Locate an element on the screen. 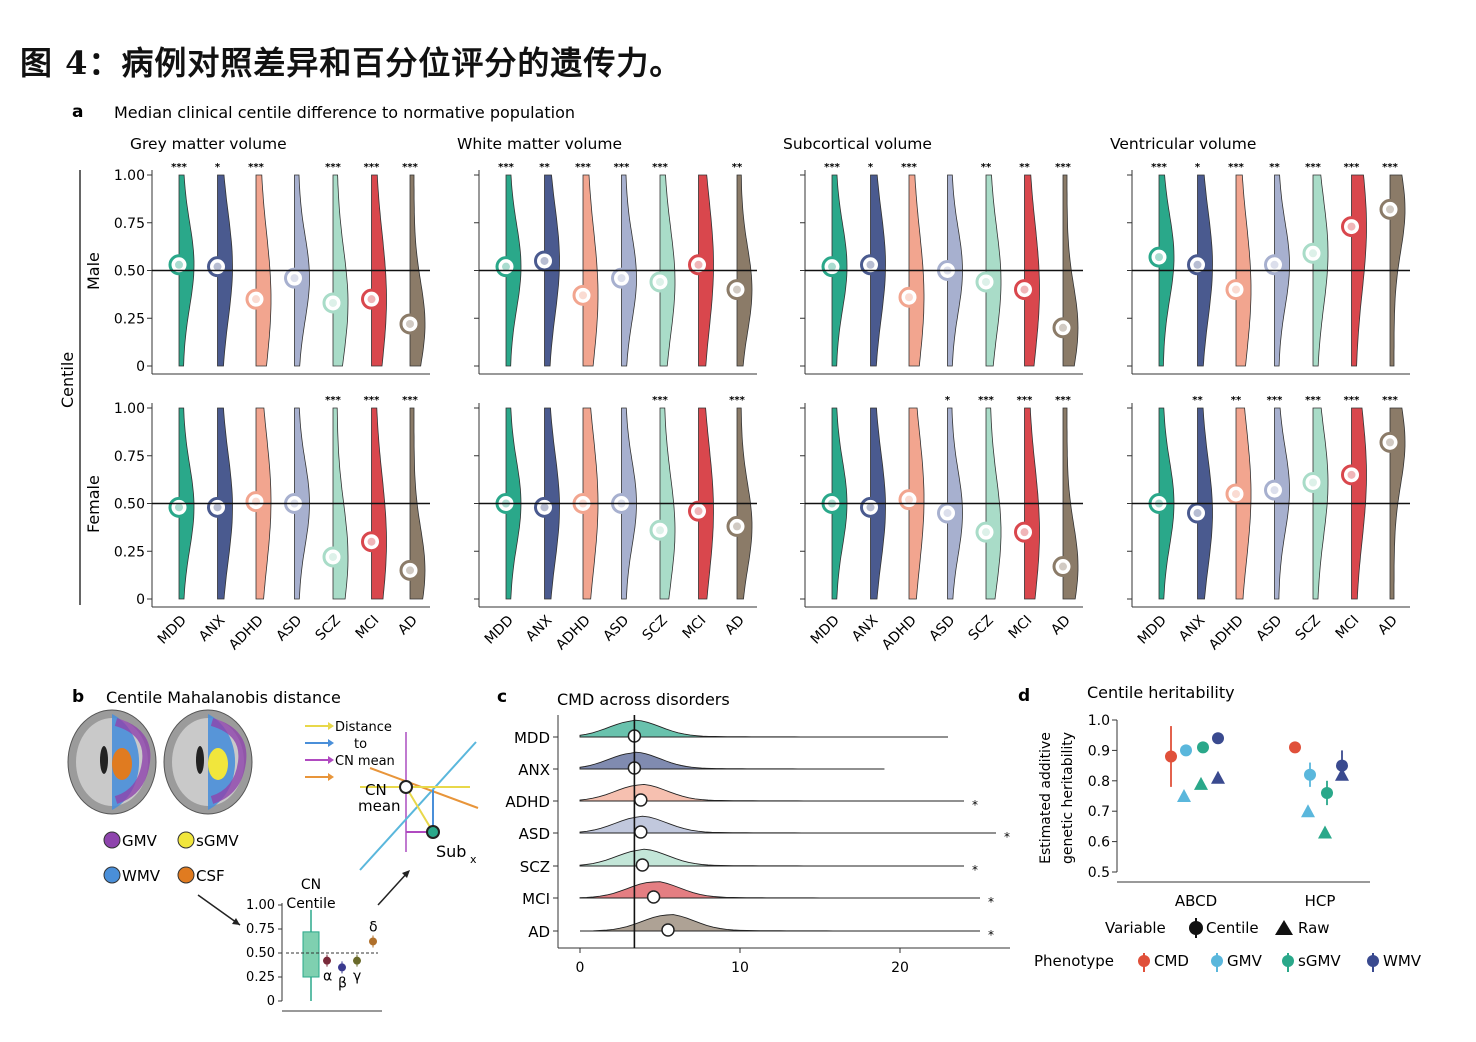 The height and width of the screenshot is (1042, 1476). phenotype-legend-dot-sgmv is located at coordinates (1288, 961).